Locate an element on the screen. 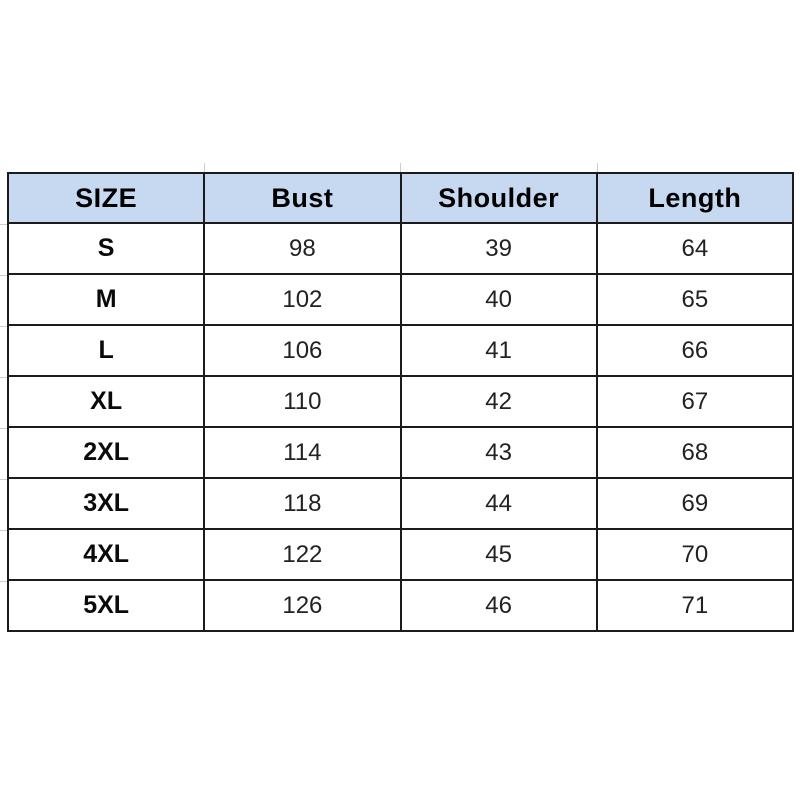 Image resolution: width=800 pixels, height=800 pixels. table-row: 4XL 122 45 70 is located at coordinates (400, 554).